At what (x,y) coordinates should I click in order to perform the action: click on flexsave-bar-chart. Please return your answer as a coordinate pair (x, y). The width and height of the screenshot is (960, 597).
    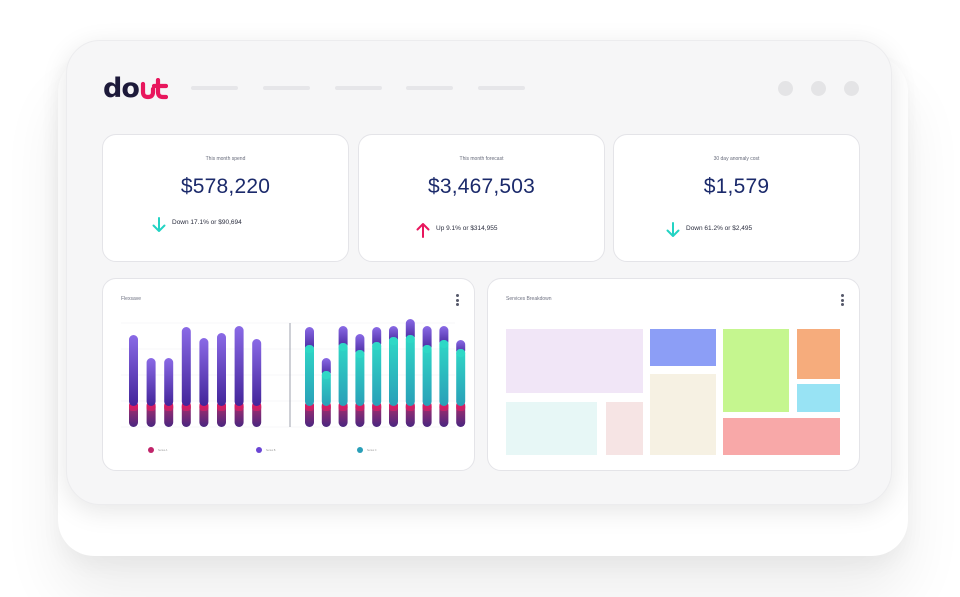
    Looking at the image, I should click on (293, 373).